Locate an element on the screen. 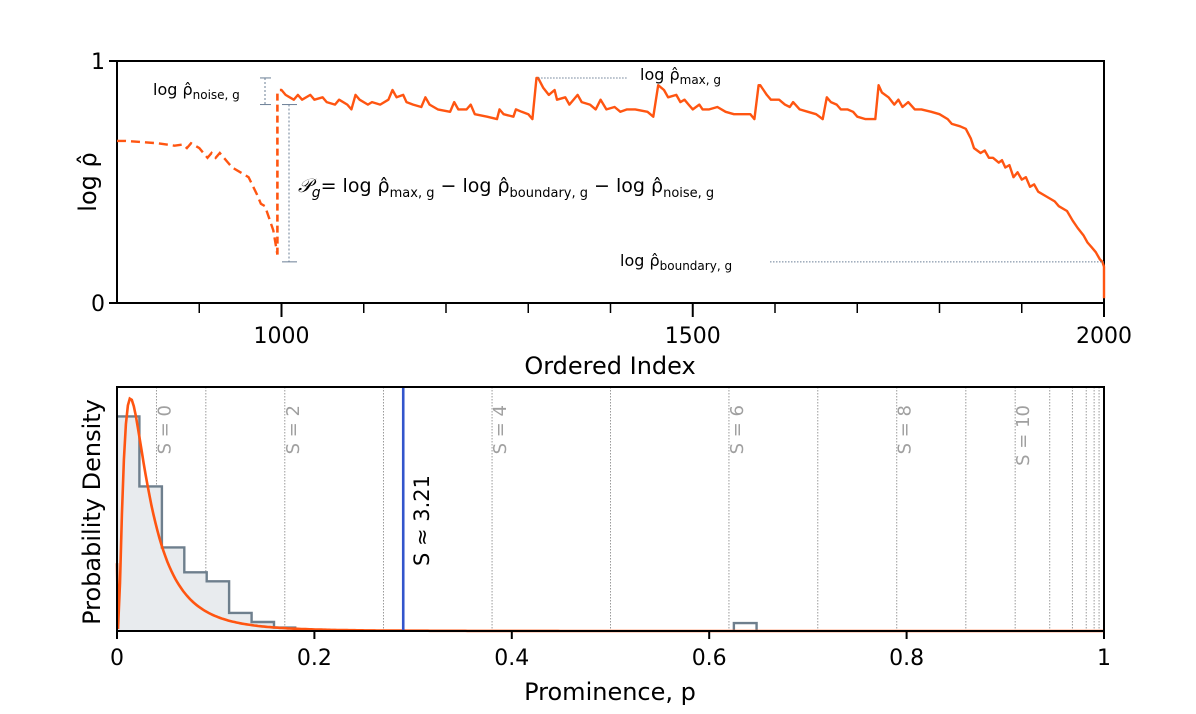  annotation-noise: log ρ̂noise, g is located at coordinates (196, 91).